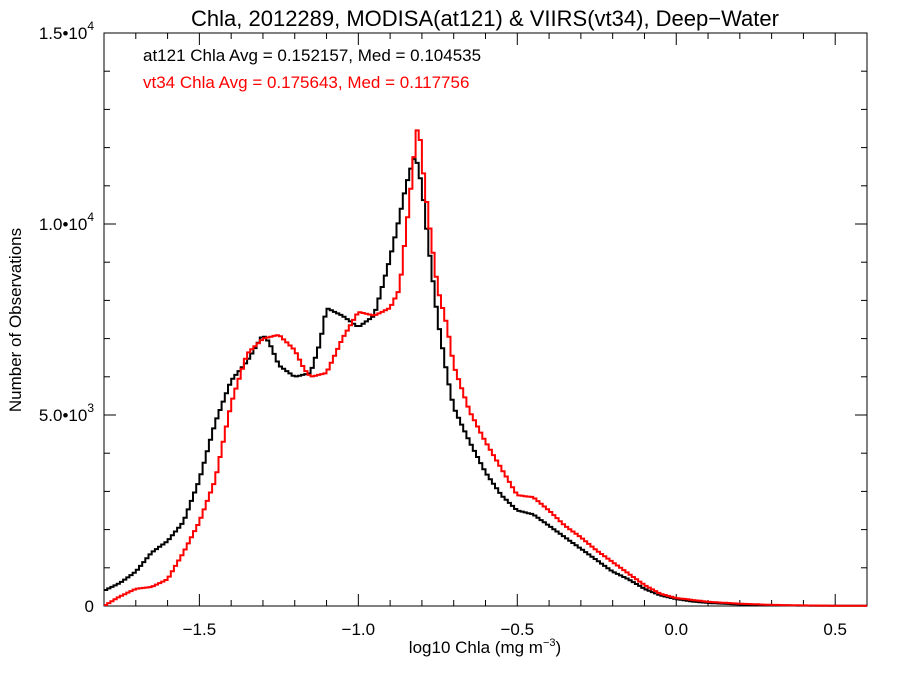  Describe the element at coordinates (518, 629) in the screenshot. I see `x-tick-label: −0.5` at that location.